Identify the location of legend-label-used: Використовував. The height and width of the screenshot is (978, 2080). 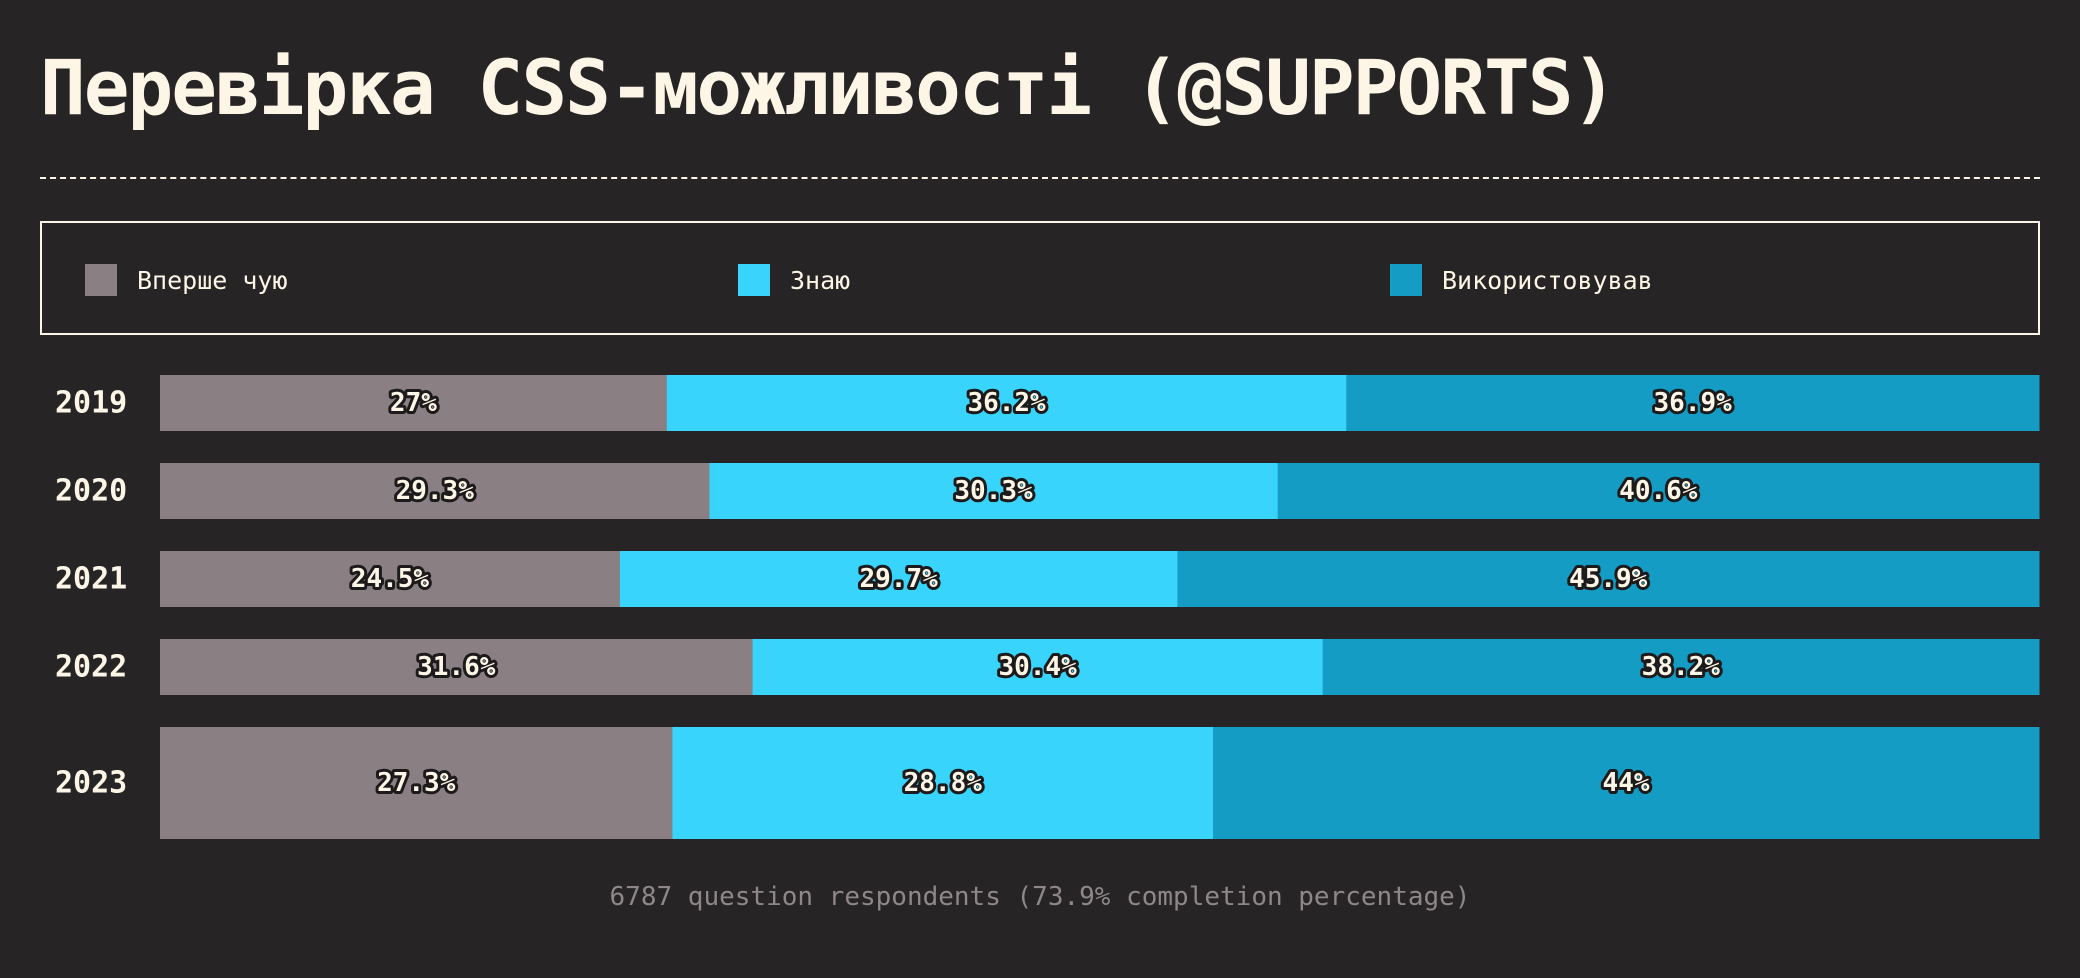
(1547, 280).